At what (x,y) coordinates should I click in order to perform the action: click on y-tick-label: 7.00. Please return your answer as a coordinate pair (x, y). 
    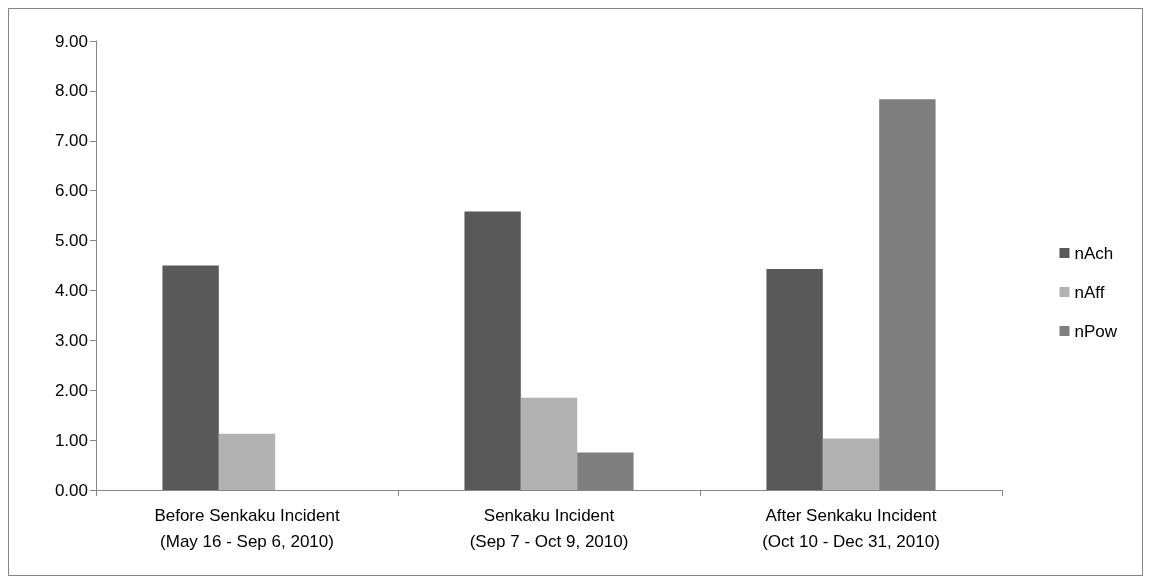
    Looking at the image, I should click on (71, 141).